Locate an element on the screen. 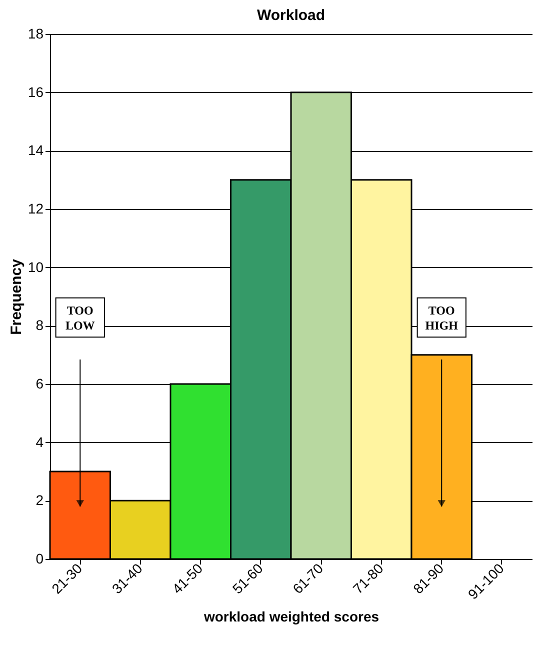  y-tick-label: 14 is located at coordinates (36, 150).